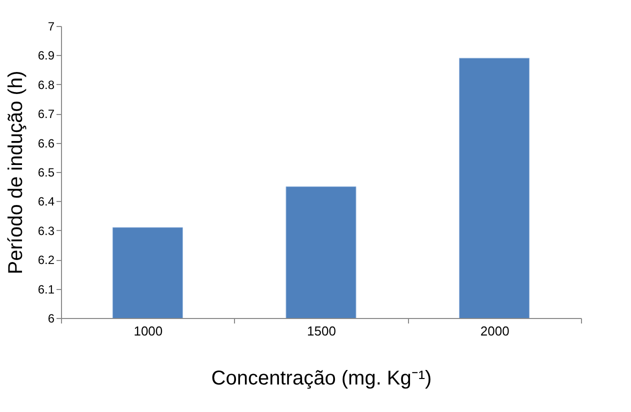 This screenshot has width=631, height=412. Describe the element at coordinates (46, 114) in the screenshot. I see `y-tick-label: 6.7` at that location.